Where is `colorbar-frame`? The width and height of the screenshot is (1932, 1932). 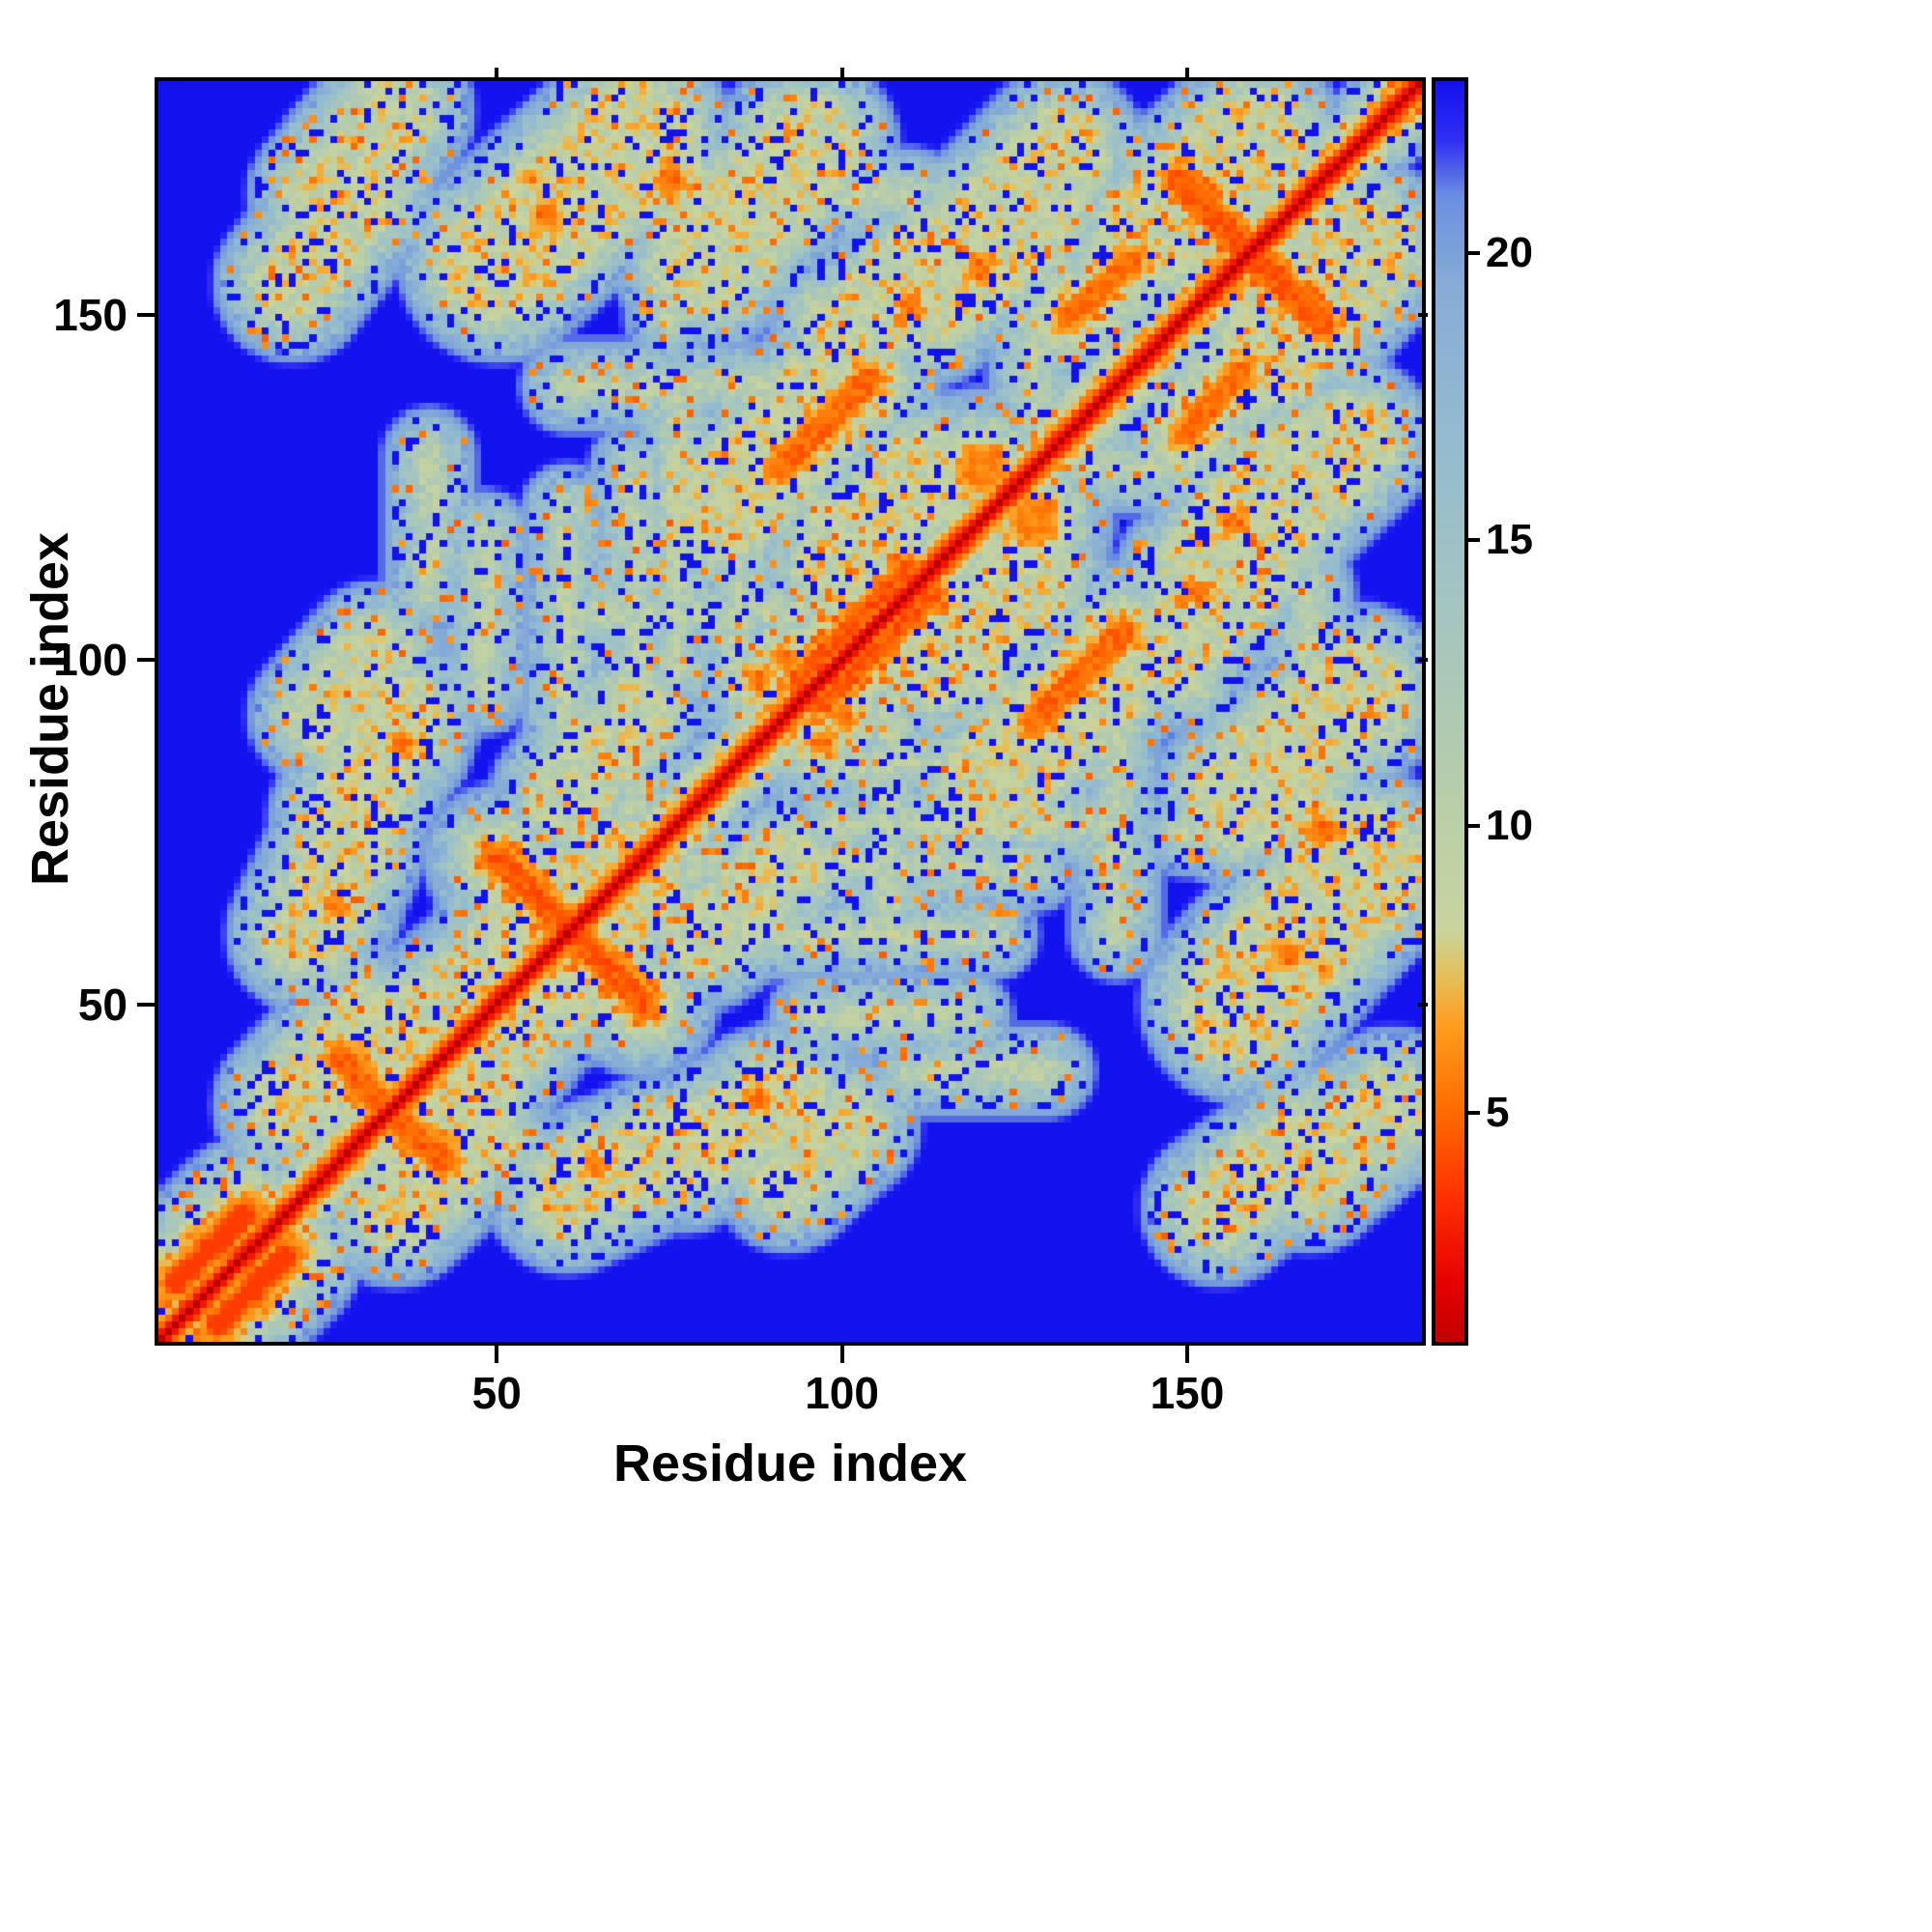 colorbar-frame is located at coordinates (1450, 711).